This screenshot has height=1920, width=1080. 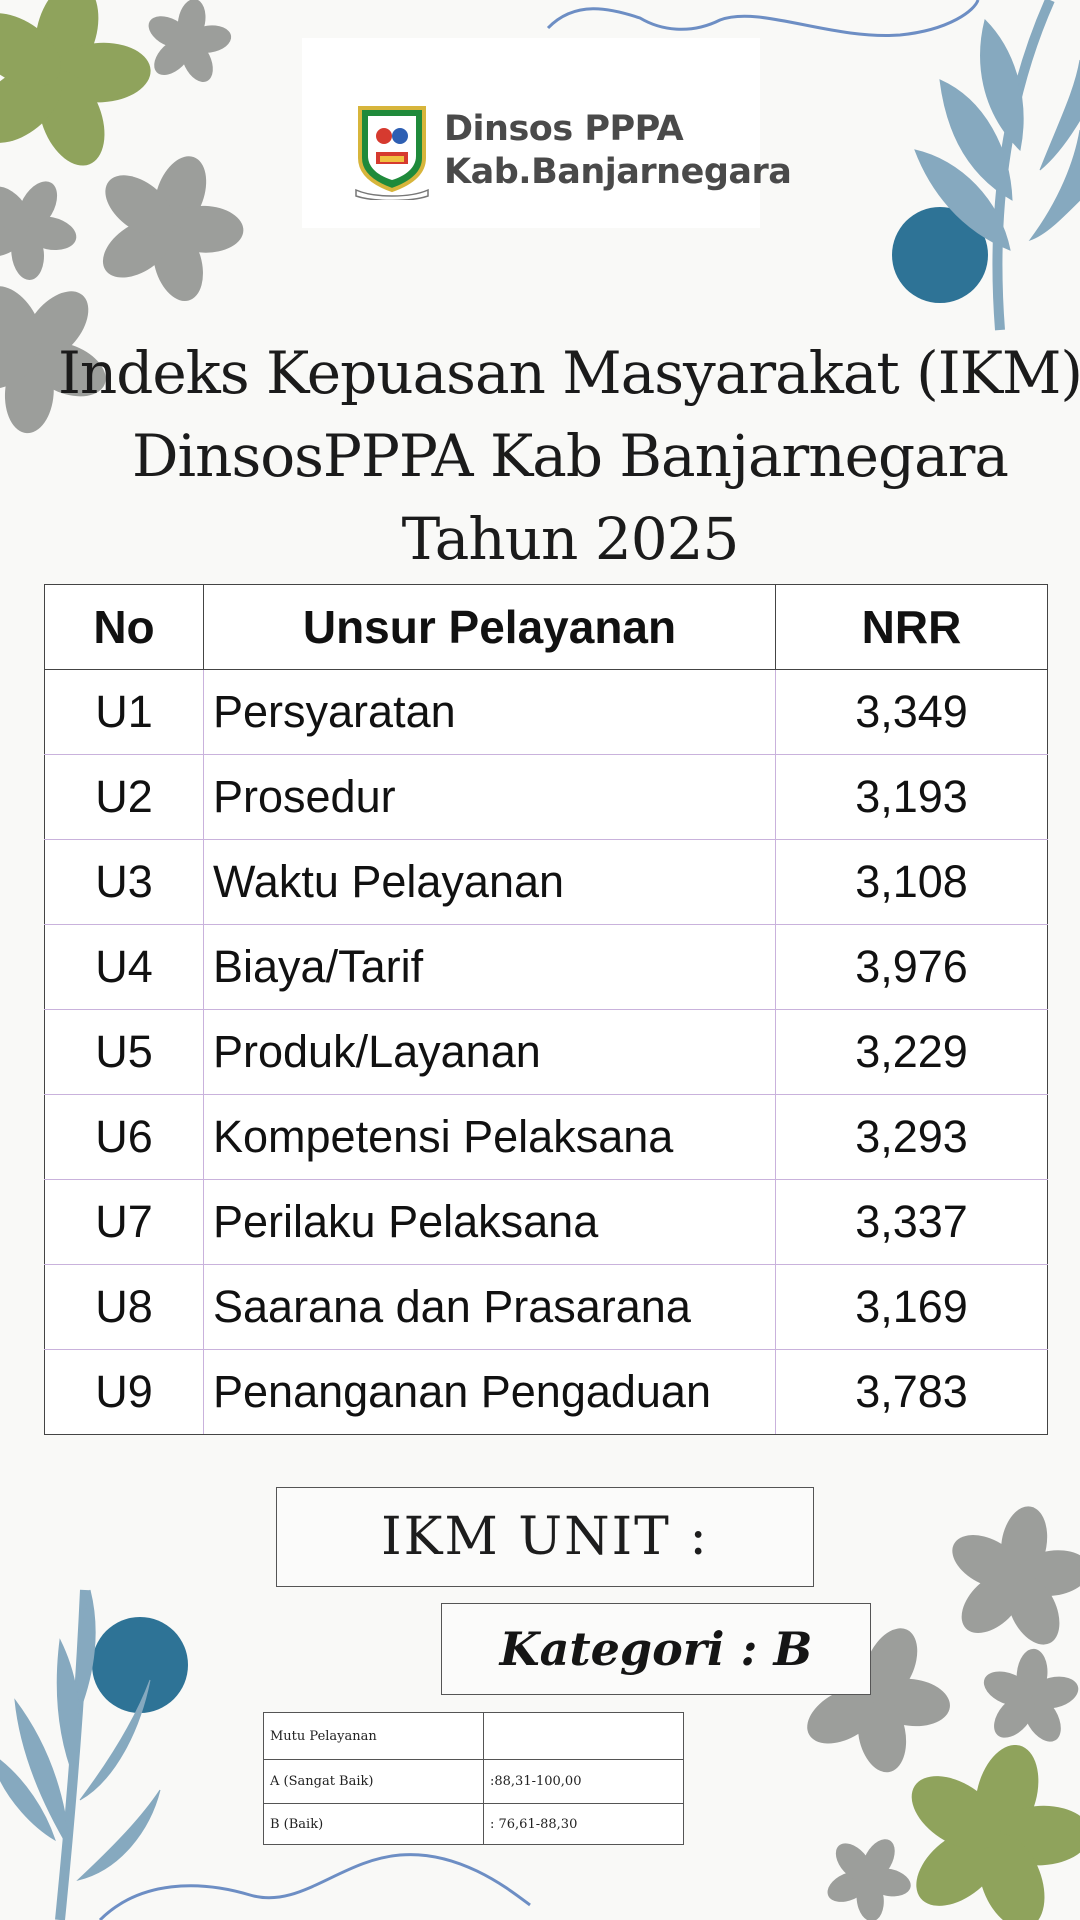 I want to click on title-line1: Indeks Kepuasan Masyarakat (IKM), so click(x=568, y=373).